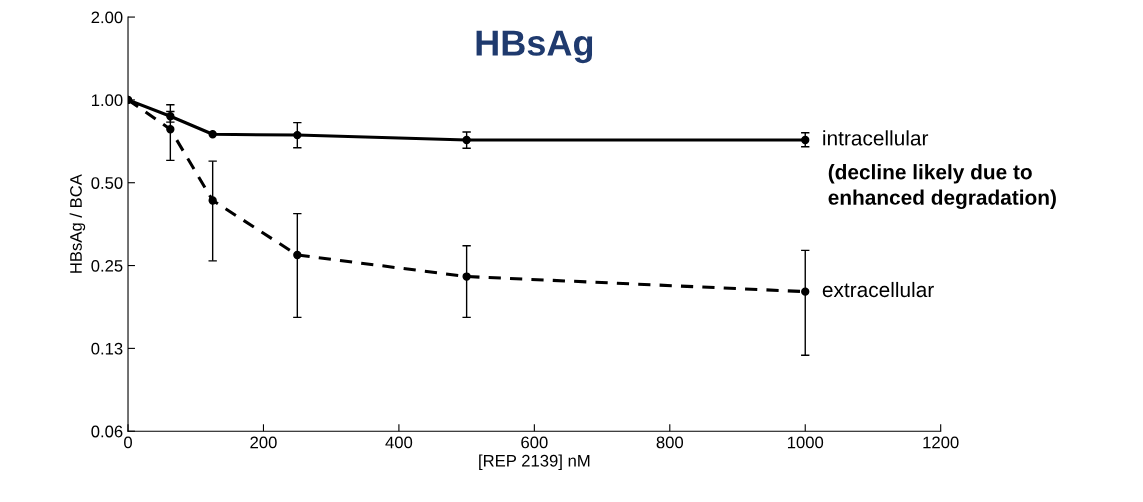 The height and width of the screenshot is (502, 1143). What do you see at coordinates (128, 442) in the screenshot?
I see `x-tick-label: 0` at bounding box center [128, 442].